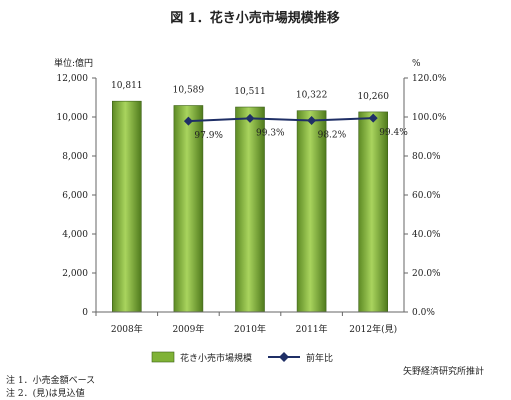  Describe the element at coordinates (127, 86) in the screenshot. I see `bar-value-label: 10,811` at that location.